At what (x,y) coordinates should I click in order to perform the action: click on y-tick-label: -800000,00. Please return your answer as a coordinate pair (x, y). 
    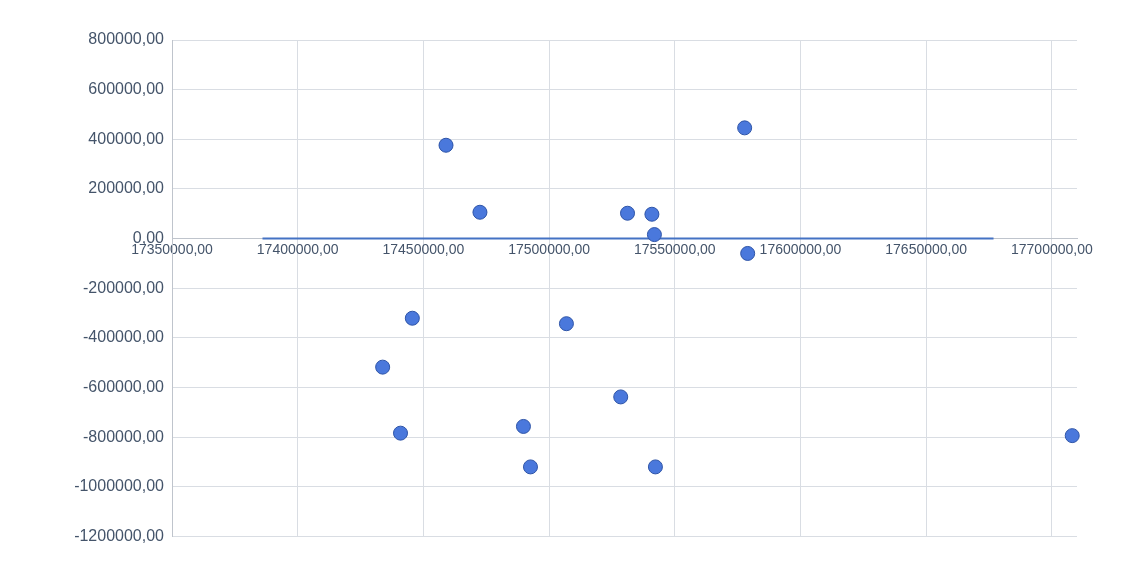
    Looking at the image, I should click on (124, 436).